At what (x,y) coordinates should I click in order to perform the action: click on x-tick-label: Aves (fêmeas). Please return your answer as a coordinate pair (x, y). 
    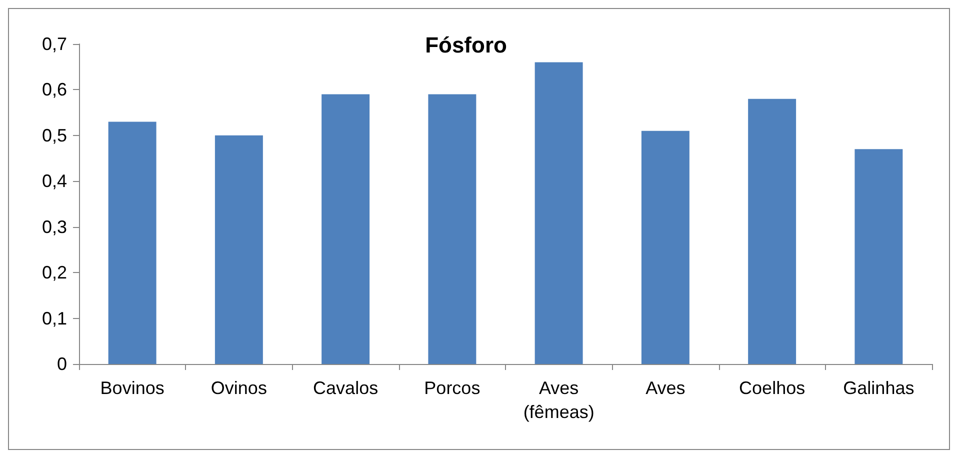
    Looking at the image, I should click on (558, 400).